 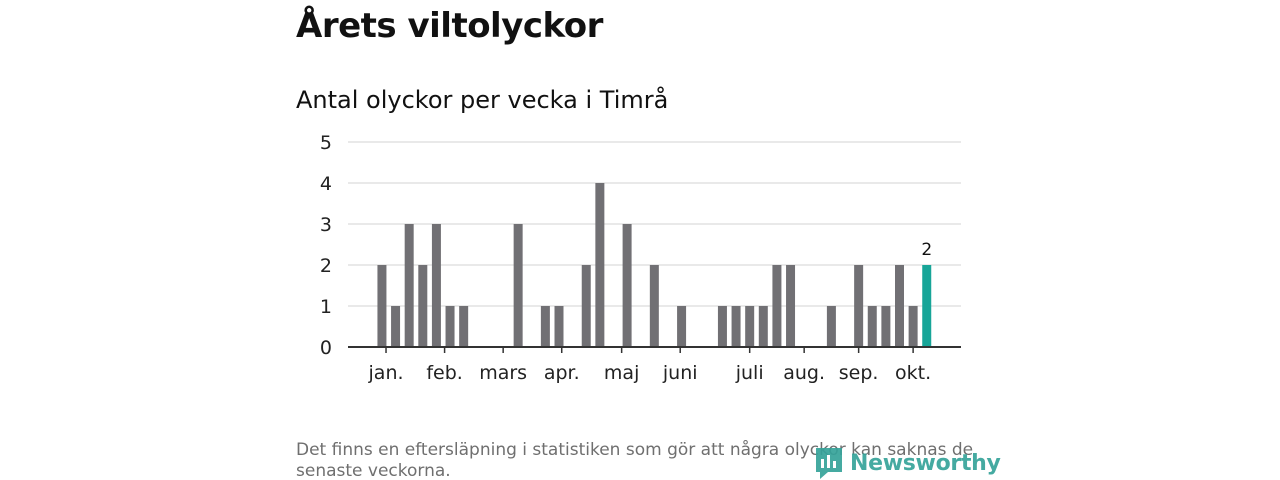 What do you see at coordinates (926, 250) in the screenshot?
I see `highlight-data-label: 2` at bounding box center [926, 250].